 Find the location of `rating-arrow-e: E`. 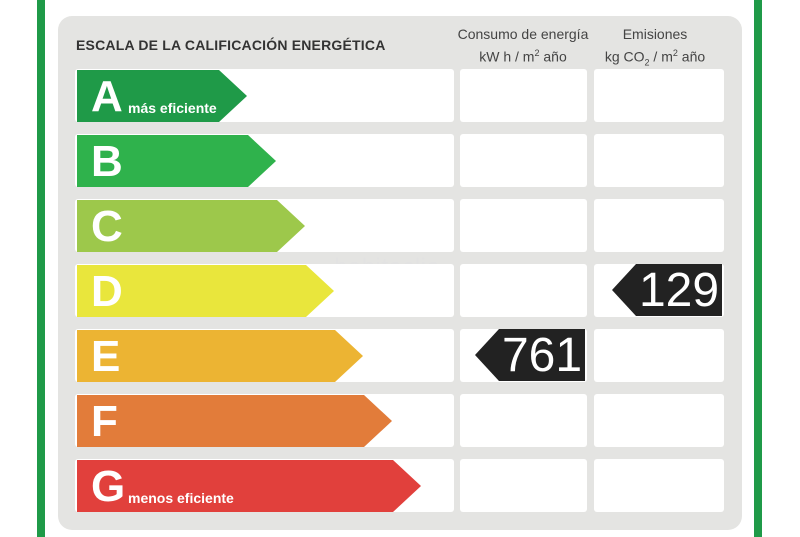

rating-arrow-e: E is located at coordinates (220, 356).